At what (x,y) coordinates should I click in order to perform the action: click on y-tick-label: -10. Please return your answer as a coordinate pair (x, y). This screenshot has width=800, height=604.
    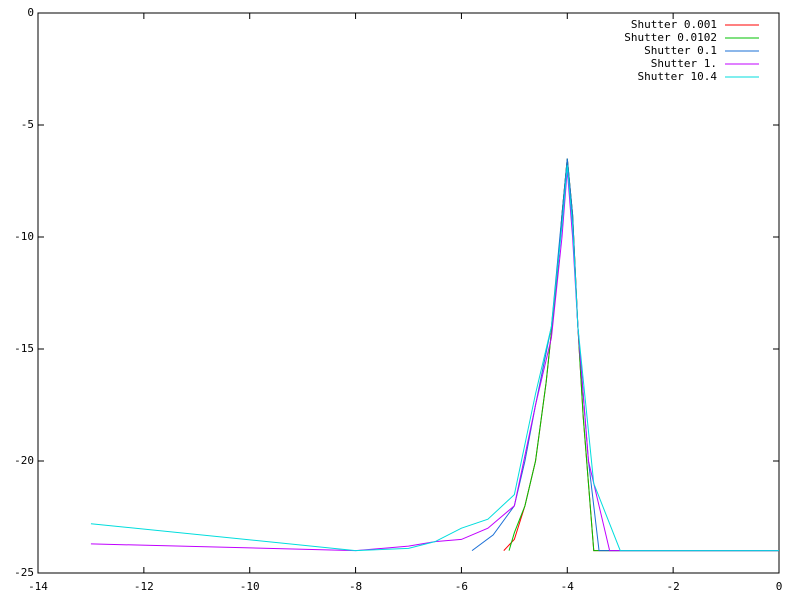
    Looking at the image, I should click on (24, 236).